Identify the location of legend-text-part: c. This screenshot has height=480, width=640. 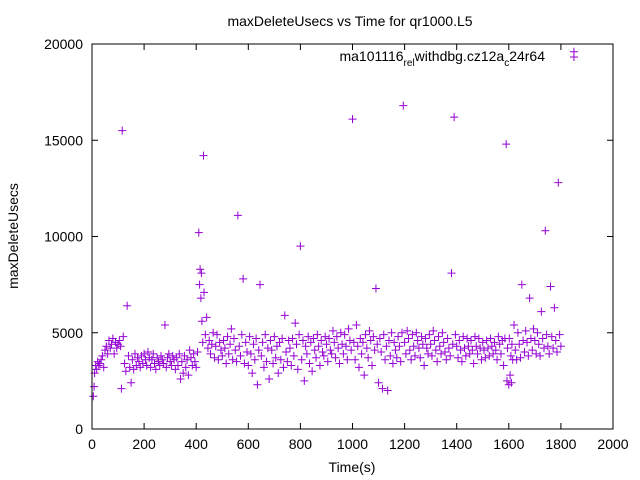
(506, 63).